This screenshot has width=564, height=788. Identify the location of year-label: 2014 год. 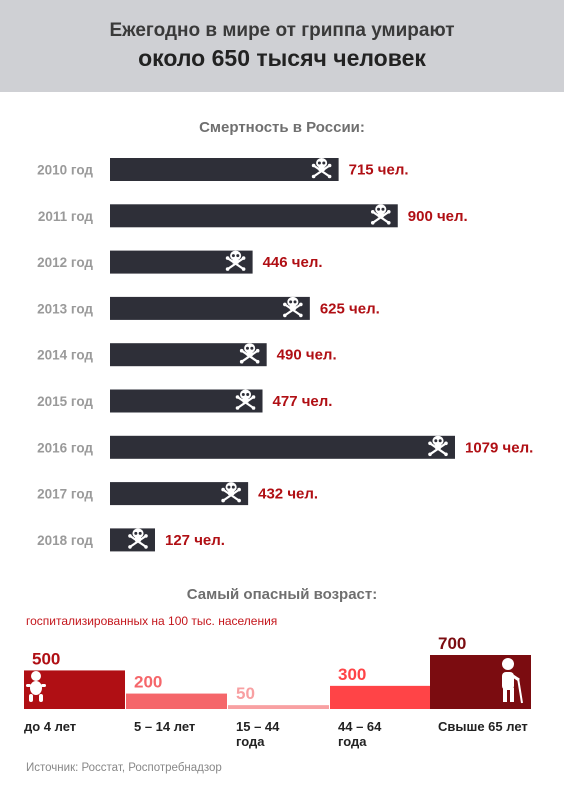
(65, 355).